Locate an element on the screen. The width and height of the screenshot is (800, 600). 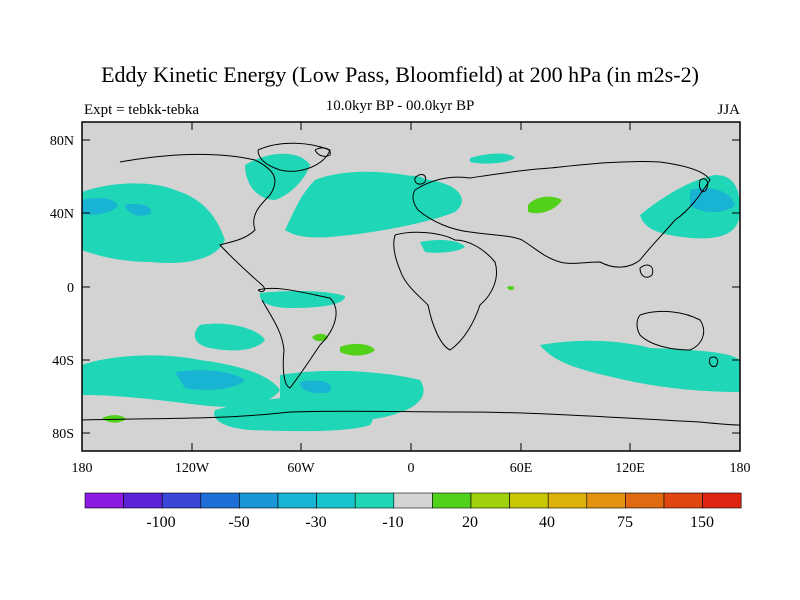
colorbar-label-neg30: -30 is located at coordinates (315, 522).